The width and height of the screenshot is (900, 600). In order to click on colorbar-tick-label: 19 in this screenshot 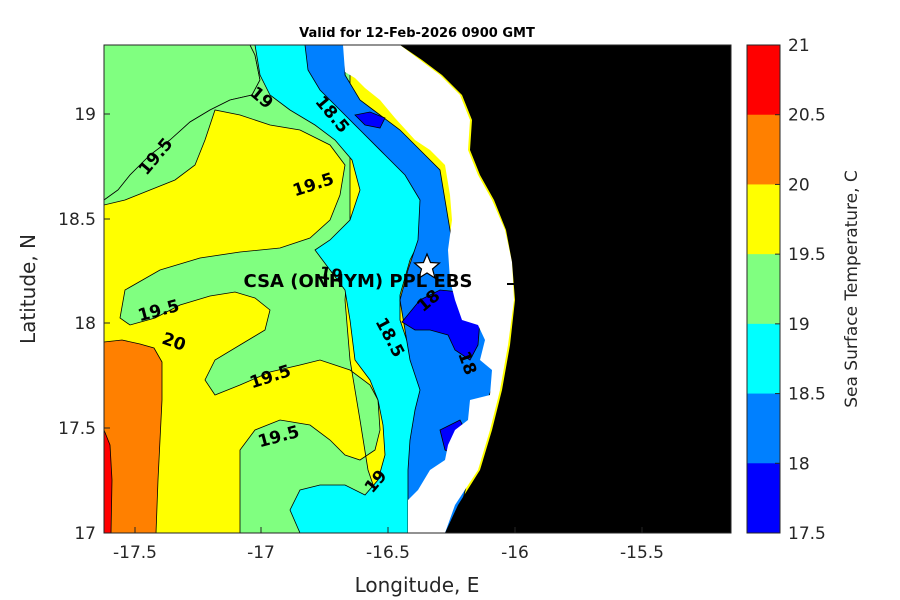, I will do `click(799, 325)`.